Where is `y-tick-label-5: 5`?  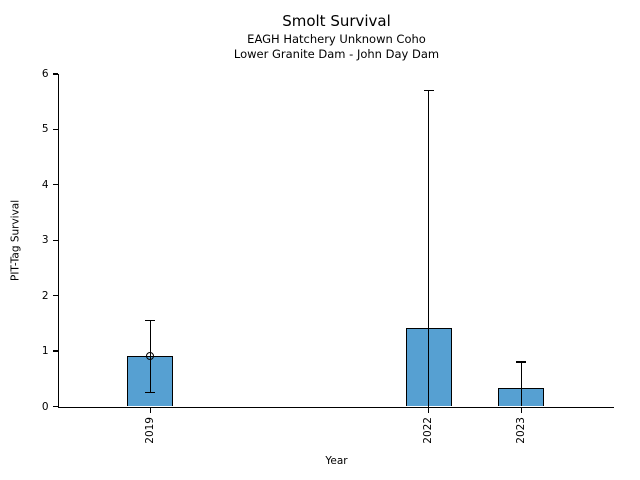 y-tick-label-5: 5 is located at coordinates (45, 129).